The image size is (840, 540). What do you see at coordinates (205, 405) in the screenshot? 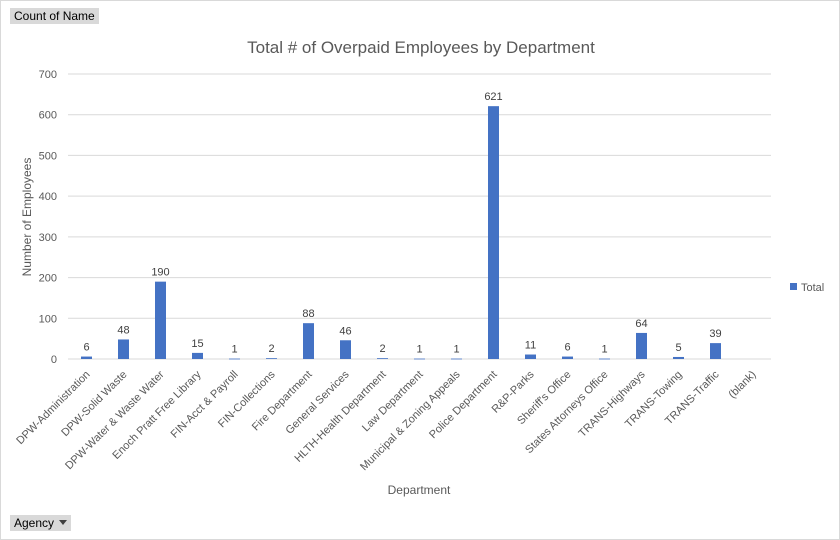
I see `x-tick-label: FIN-Acct & Payroll` at bounding box center [205, 405].